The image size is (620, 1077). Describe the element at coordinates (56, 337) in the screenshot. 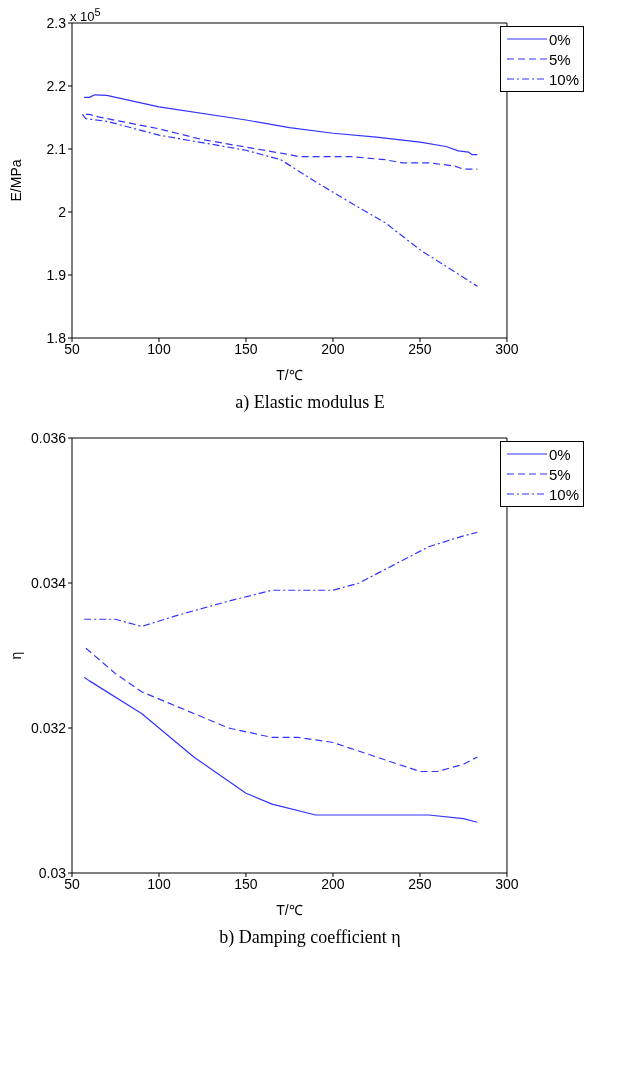

I see `y-tick-label: 1.8` at that location.